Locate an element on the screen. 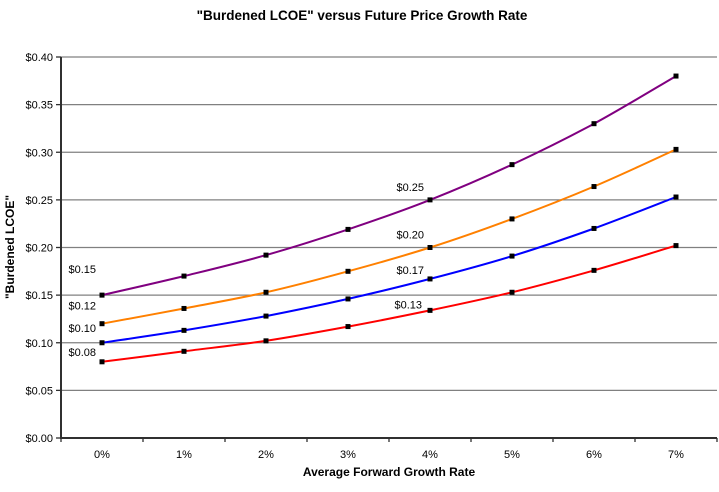  point-label: $0.12 is located at coordinates (82, 307).